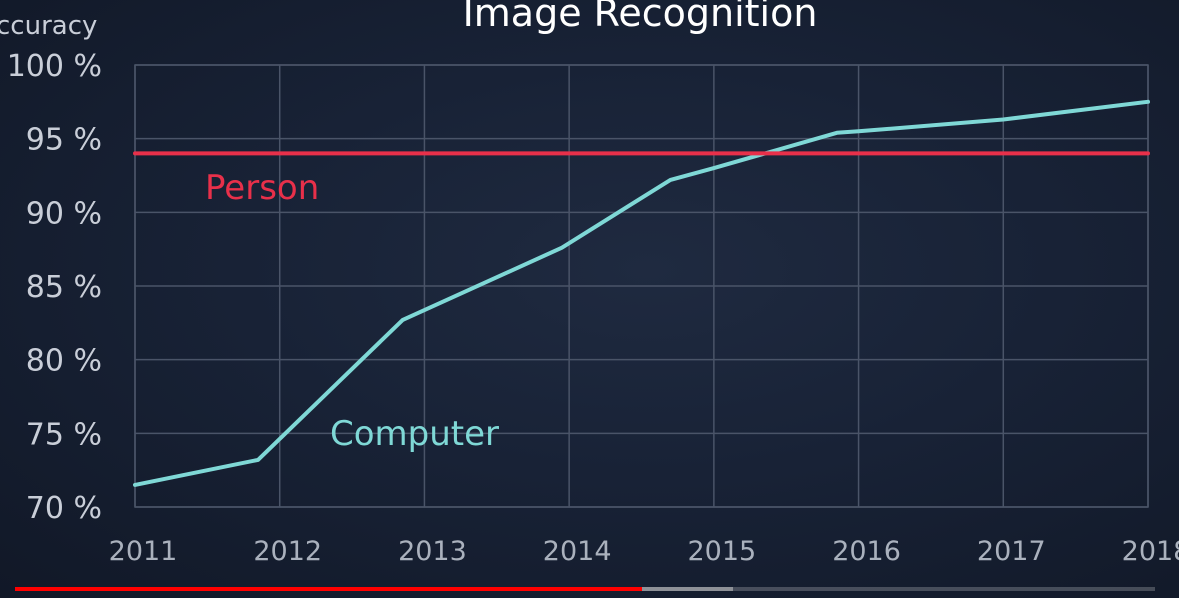  I want to click on x-axis-ticks: 2011 2012 2013 2014 2015 2016 2017 2018, so click(644, 551).